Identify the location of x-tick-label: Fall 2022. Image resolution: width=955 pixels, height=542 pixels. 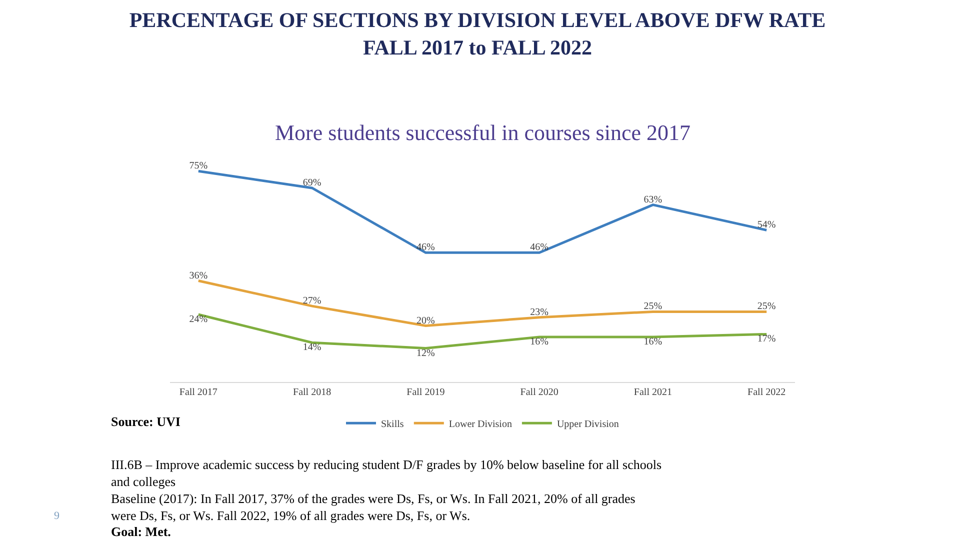
(767, 392).